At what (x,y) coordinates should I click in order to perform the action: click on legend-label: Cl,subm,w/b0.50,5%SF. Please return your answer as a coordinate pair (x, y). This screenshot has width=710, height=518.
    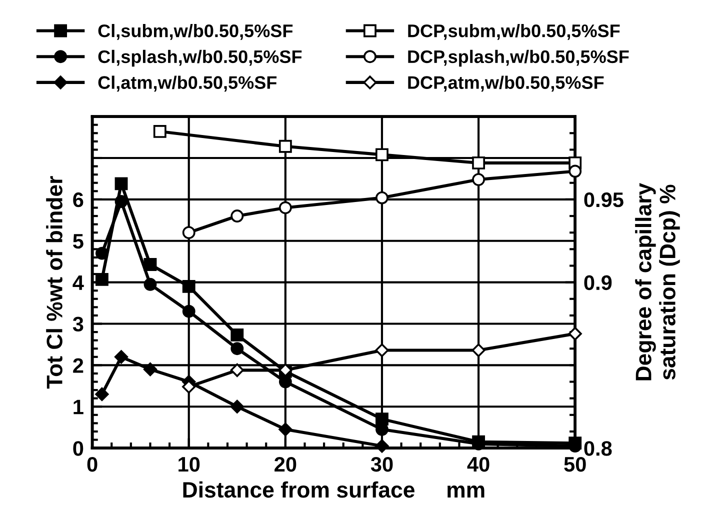
    Looking at the image, I should click on (195, 32).